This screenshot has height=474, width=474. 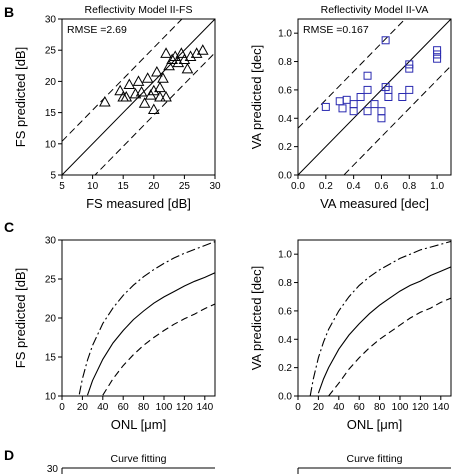 What do you see at coordinates (382, 186) in the screenshot?
I see `x-tick-label: 0.6` at bounding box center [382, 186].